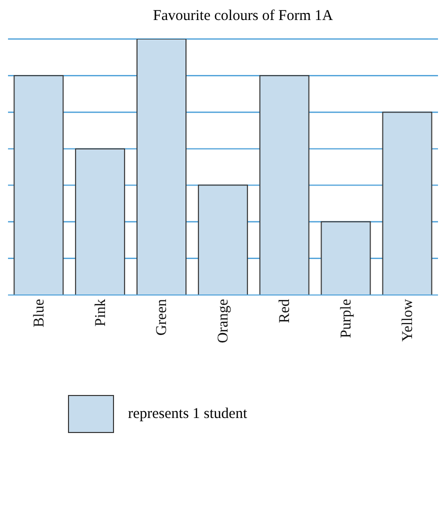  What do you see at coordinates (162, 317) in the screenshot?
I see `x-tick-label: Green` at bounding box center [162, 317].